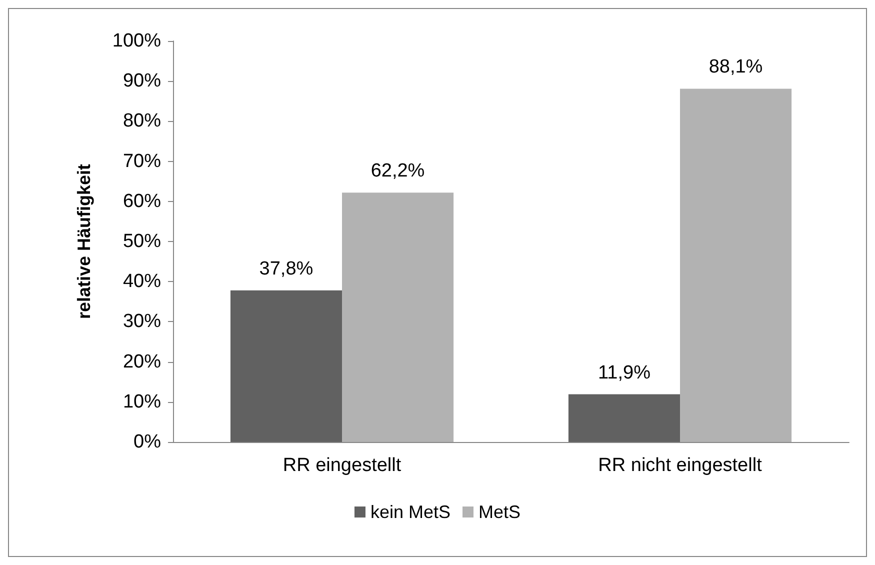  Describe the element at coordinates (342, 465) in the screenshot. I see `x-tick-label: RR eingestellt` at that location.